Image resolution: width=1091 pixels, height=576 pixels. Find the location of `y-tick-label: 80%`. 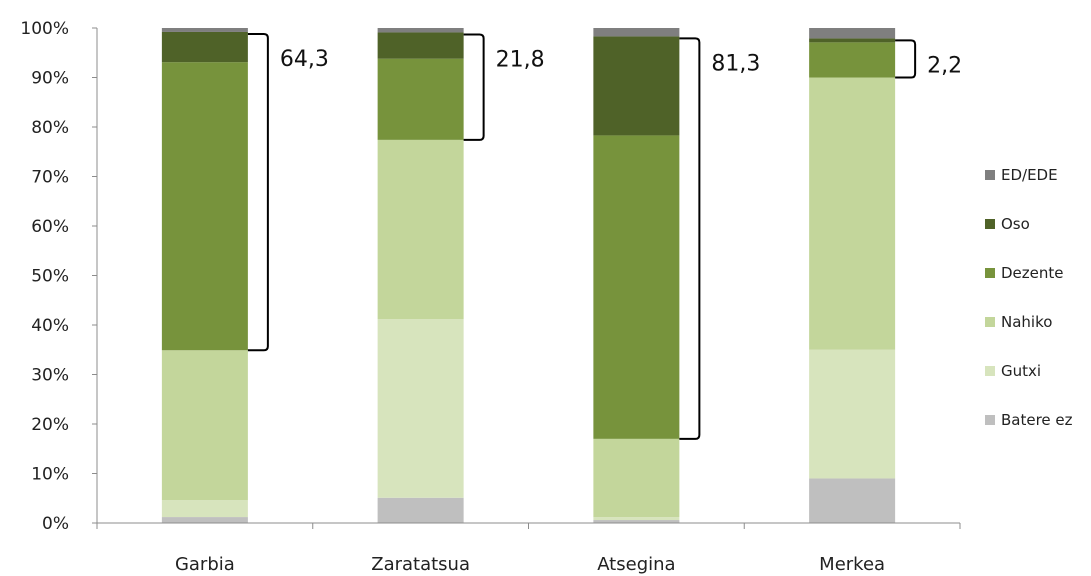

y-tick-label: 80% is located at coordinates (50, 128).